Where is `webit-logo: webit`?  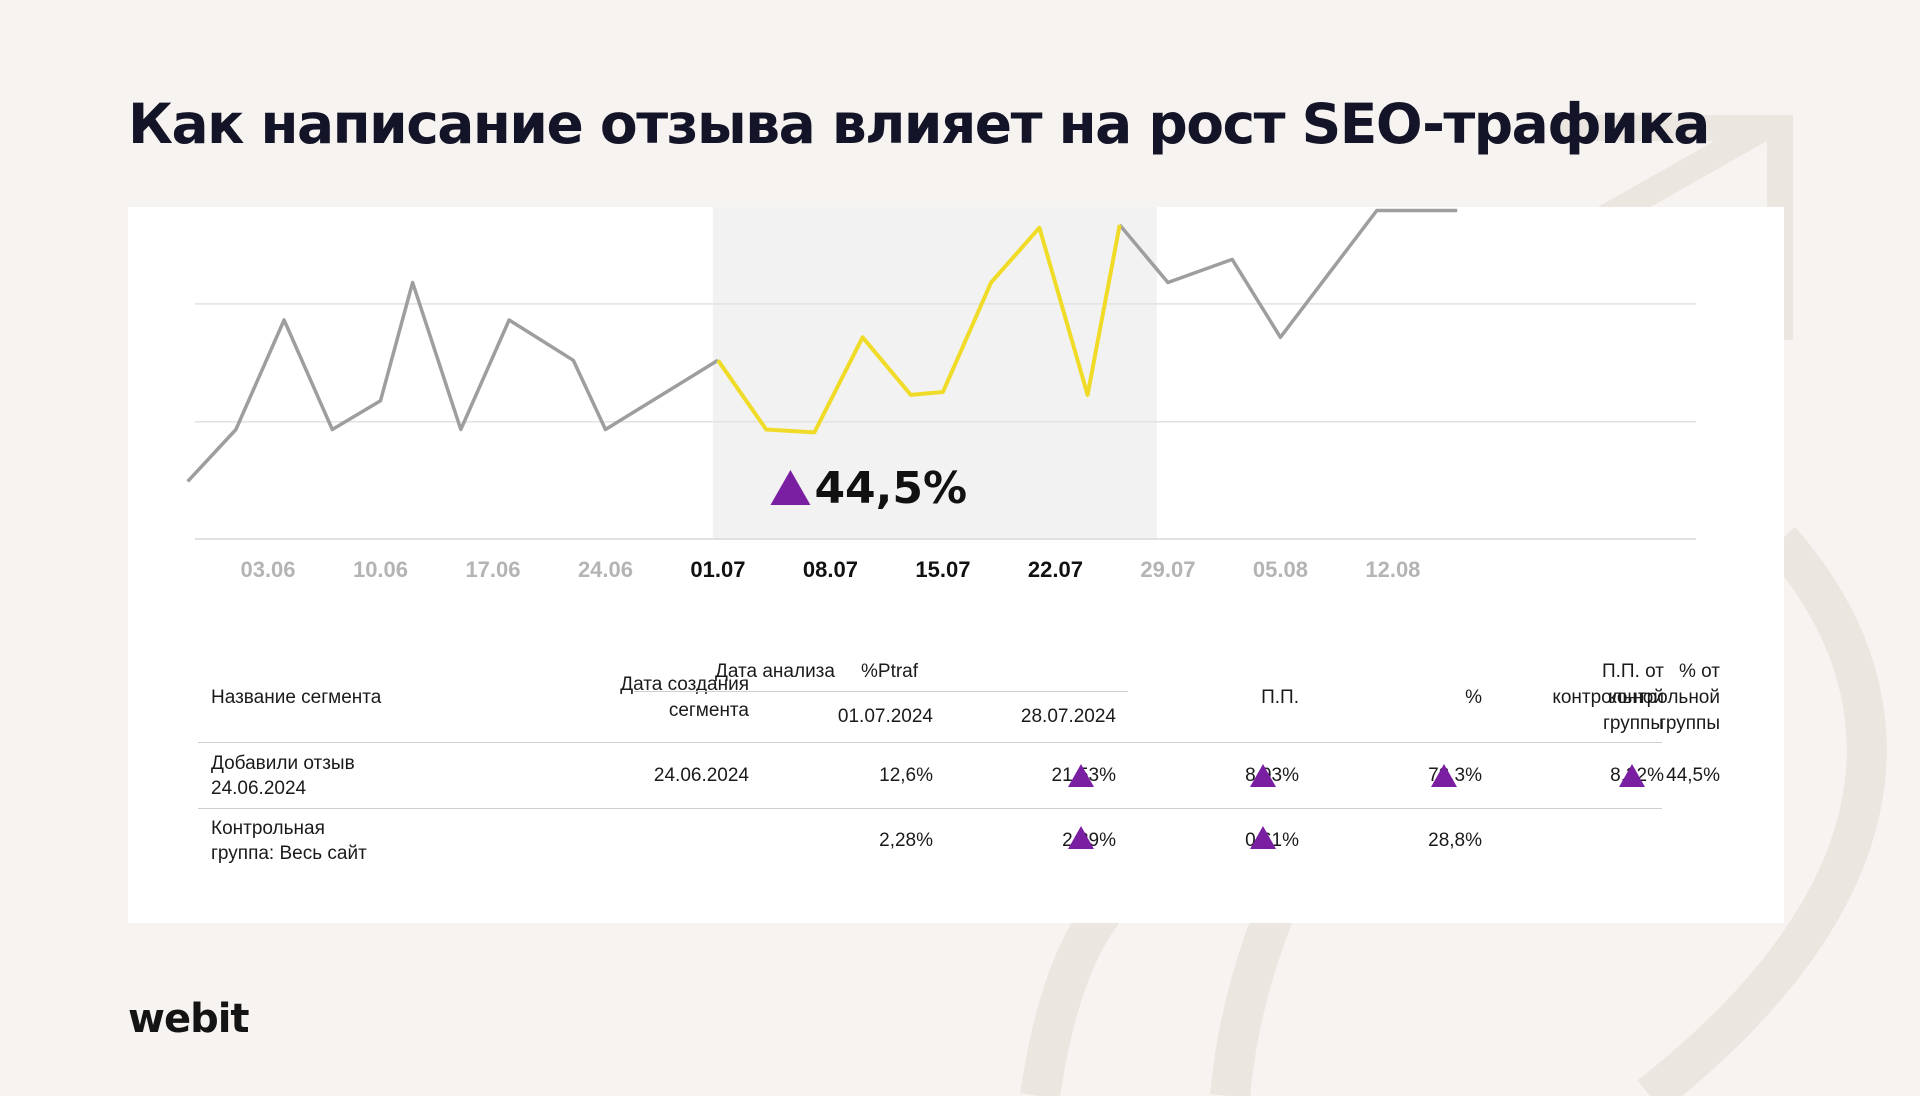 webit-logo: webit is located at coordinates (189, 1019).